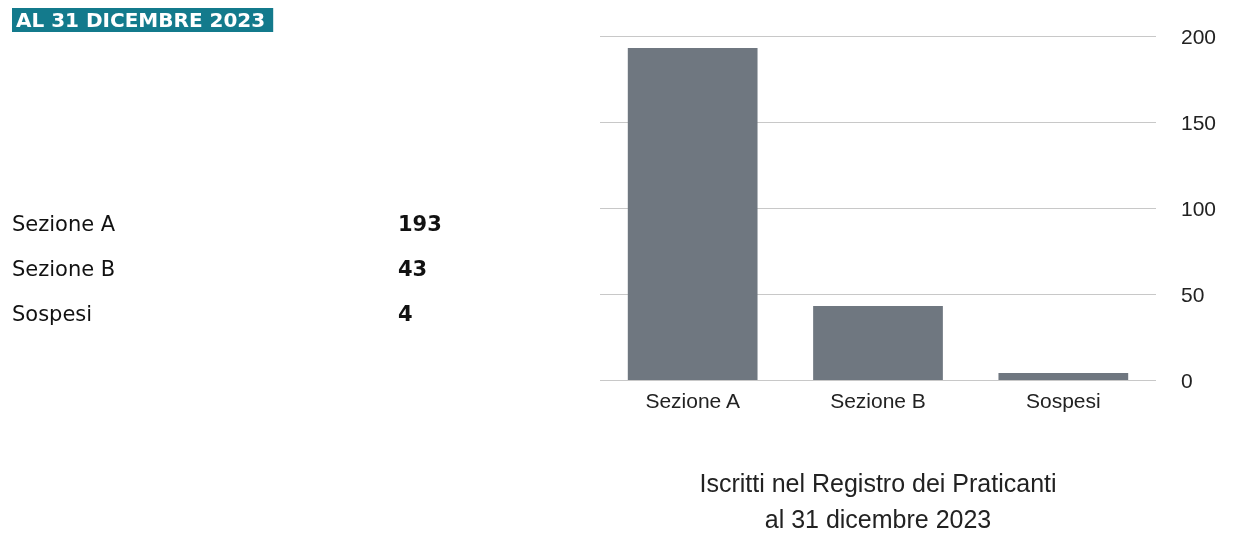 The width and height of the screenshot is (1259, 560). I want to click on text: 4, so click(405, 313).